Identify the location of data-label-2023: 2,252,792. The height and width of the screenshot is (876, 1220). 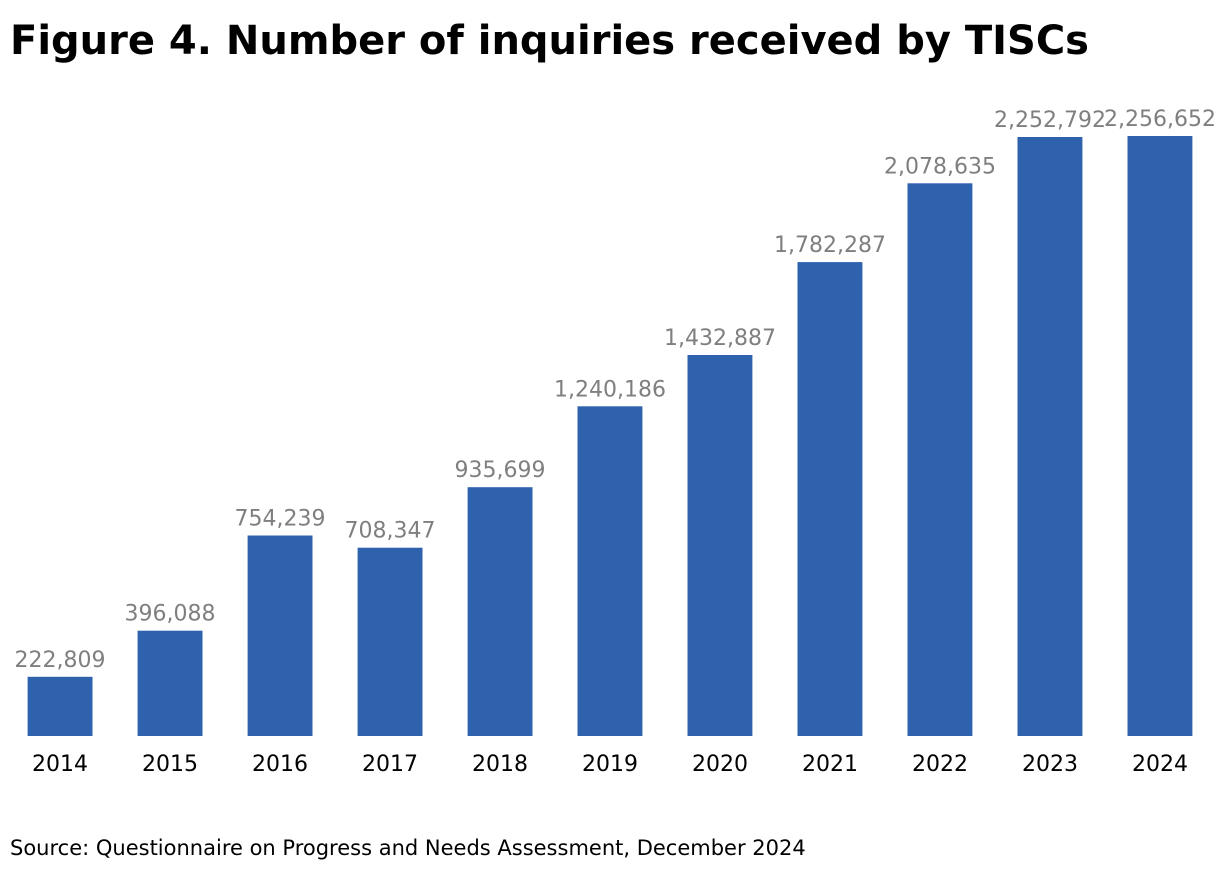
(1050, 120).